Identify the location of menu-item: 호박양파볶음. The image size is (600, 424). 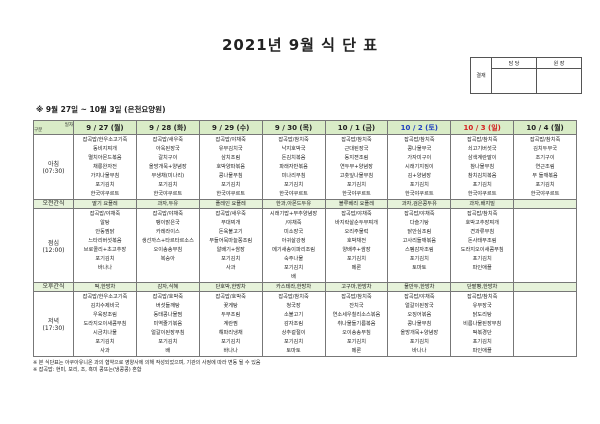
(230, 167).